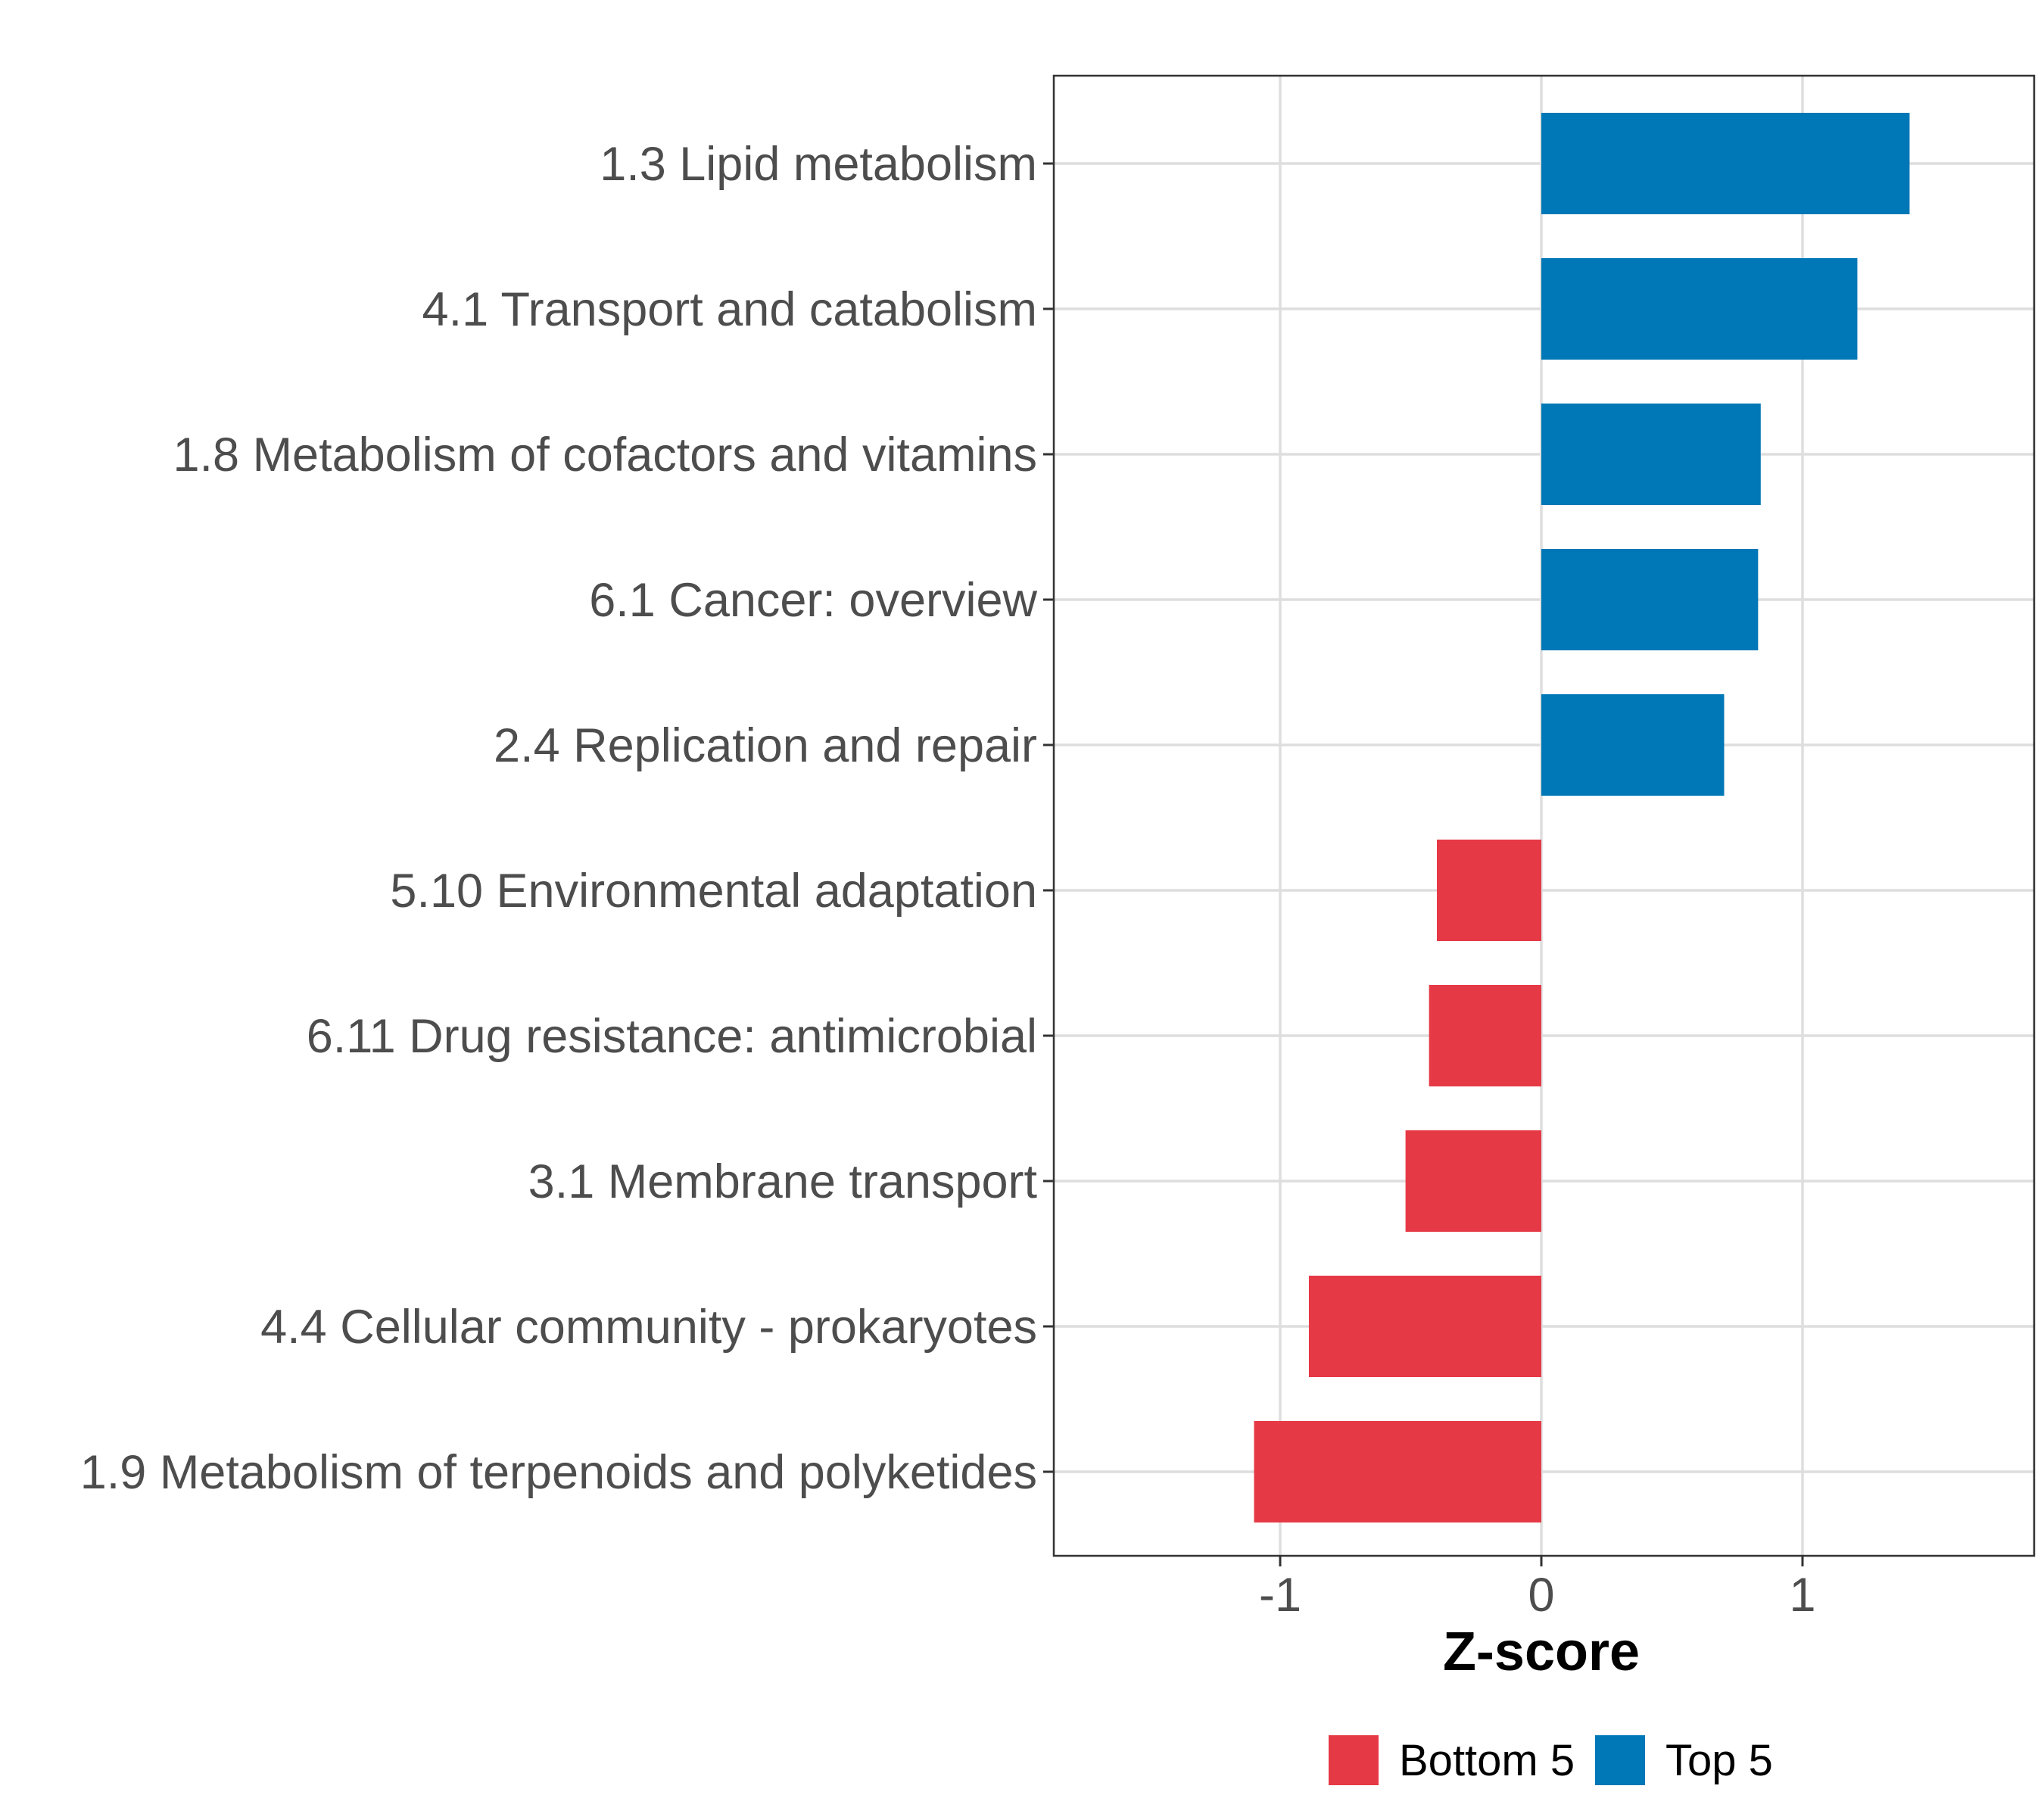 The image size is (2044, 1817). What do you see at coordinates (1802, 1595) in the screenshot?
I see `x-tick-label: 1` at bounding box center [1802, 1595].